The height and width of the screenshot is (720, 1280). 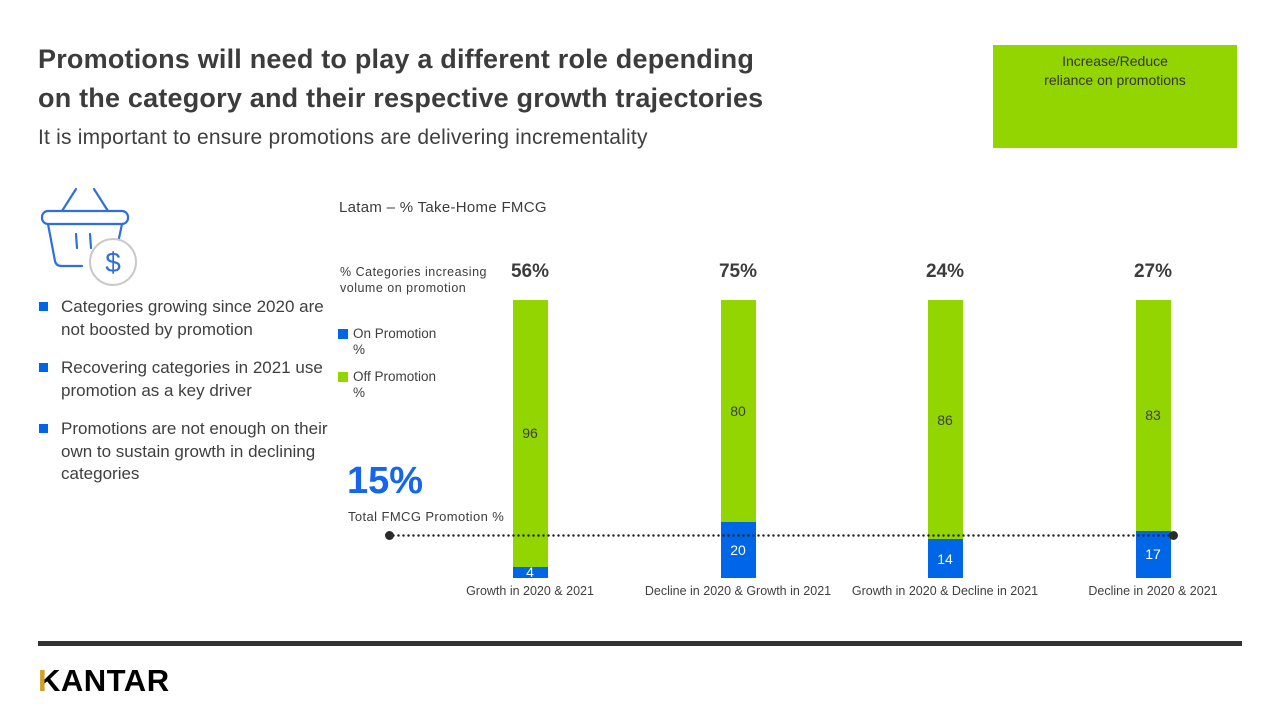 I want to click on segment-value: 80, so click(x=738, y=411).